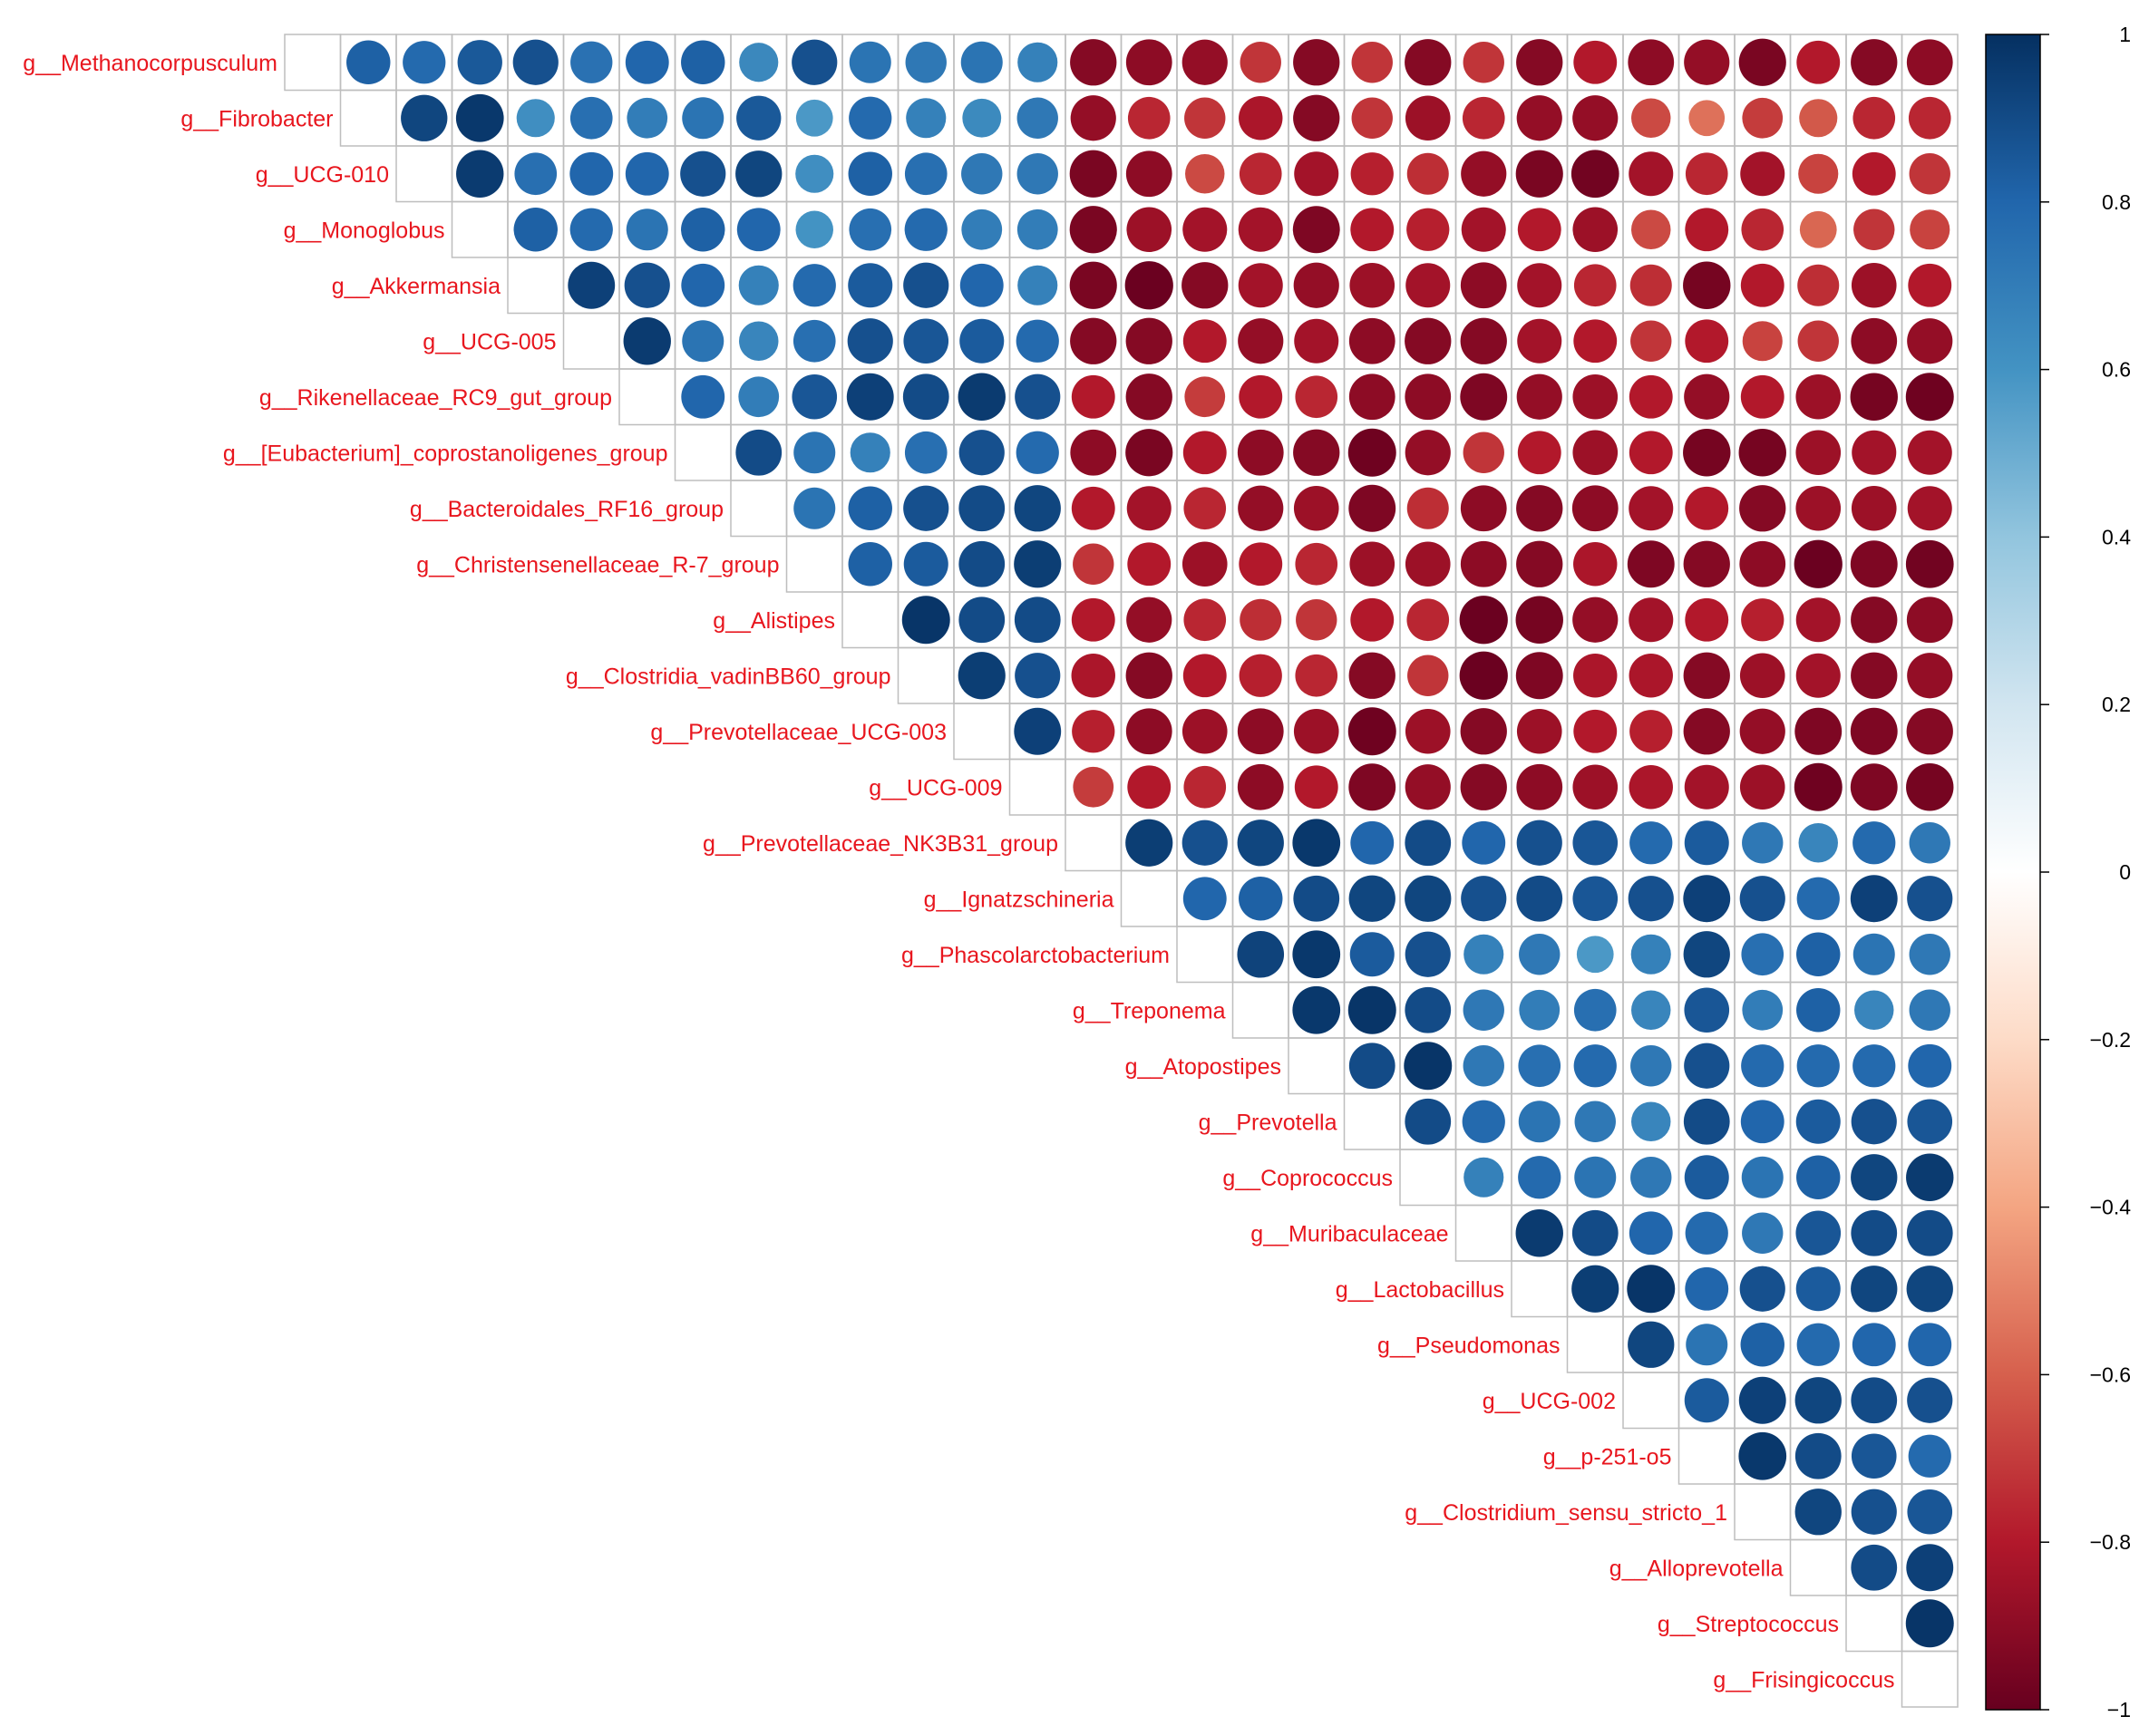  I want to click on row-label: g__Rikenellaceae_RC9_gut_group, so click(436, 398).